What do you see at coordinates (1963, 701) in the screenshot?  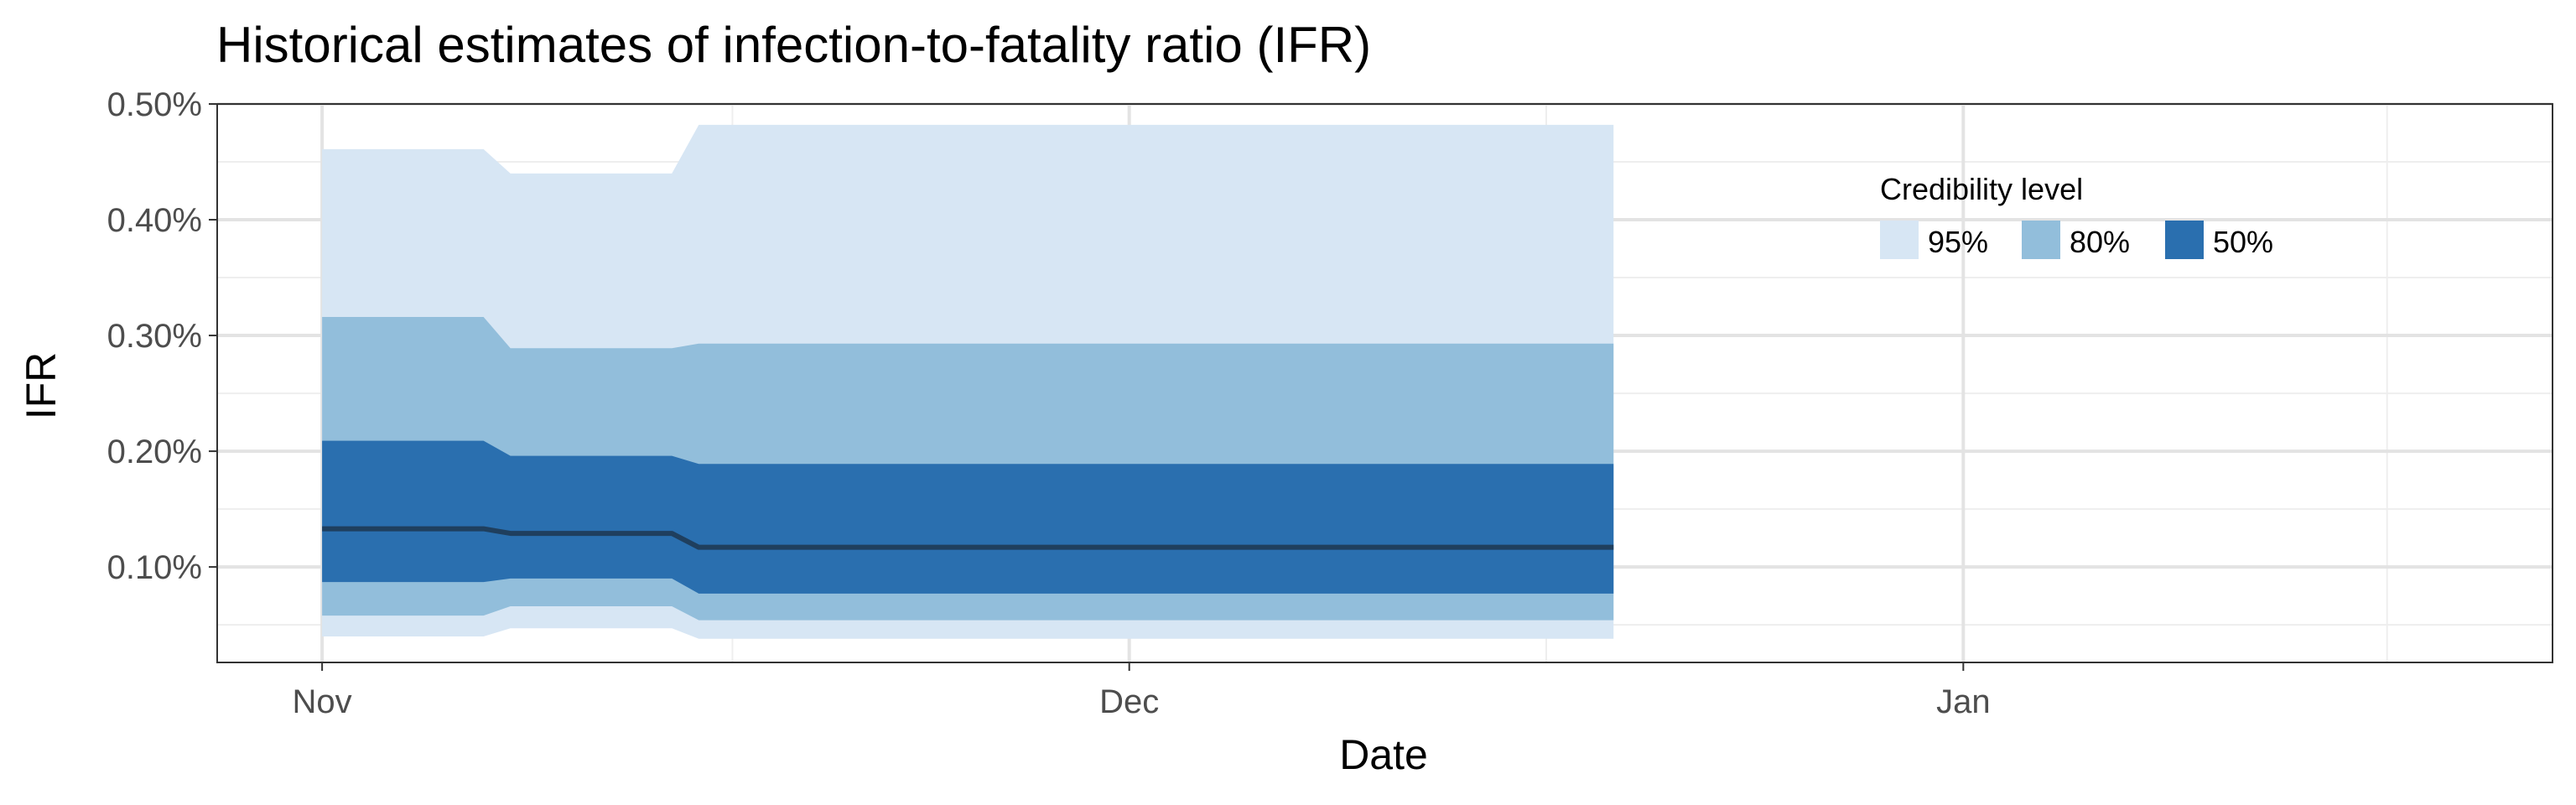 I see `x-tick-label: Jan` at bounding box center [1963, 701].